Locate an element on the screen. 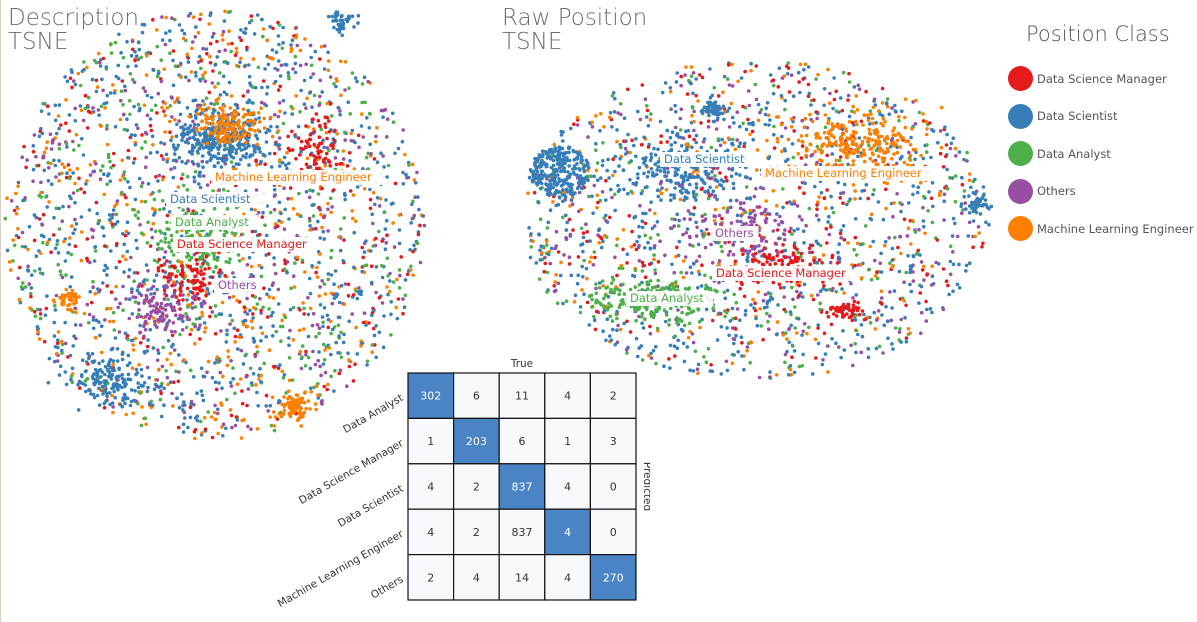  raw-position-tsne-title: Raw Position TSNE is located at coordinates (574, 30).